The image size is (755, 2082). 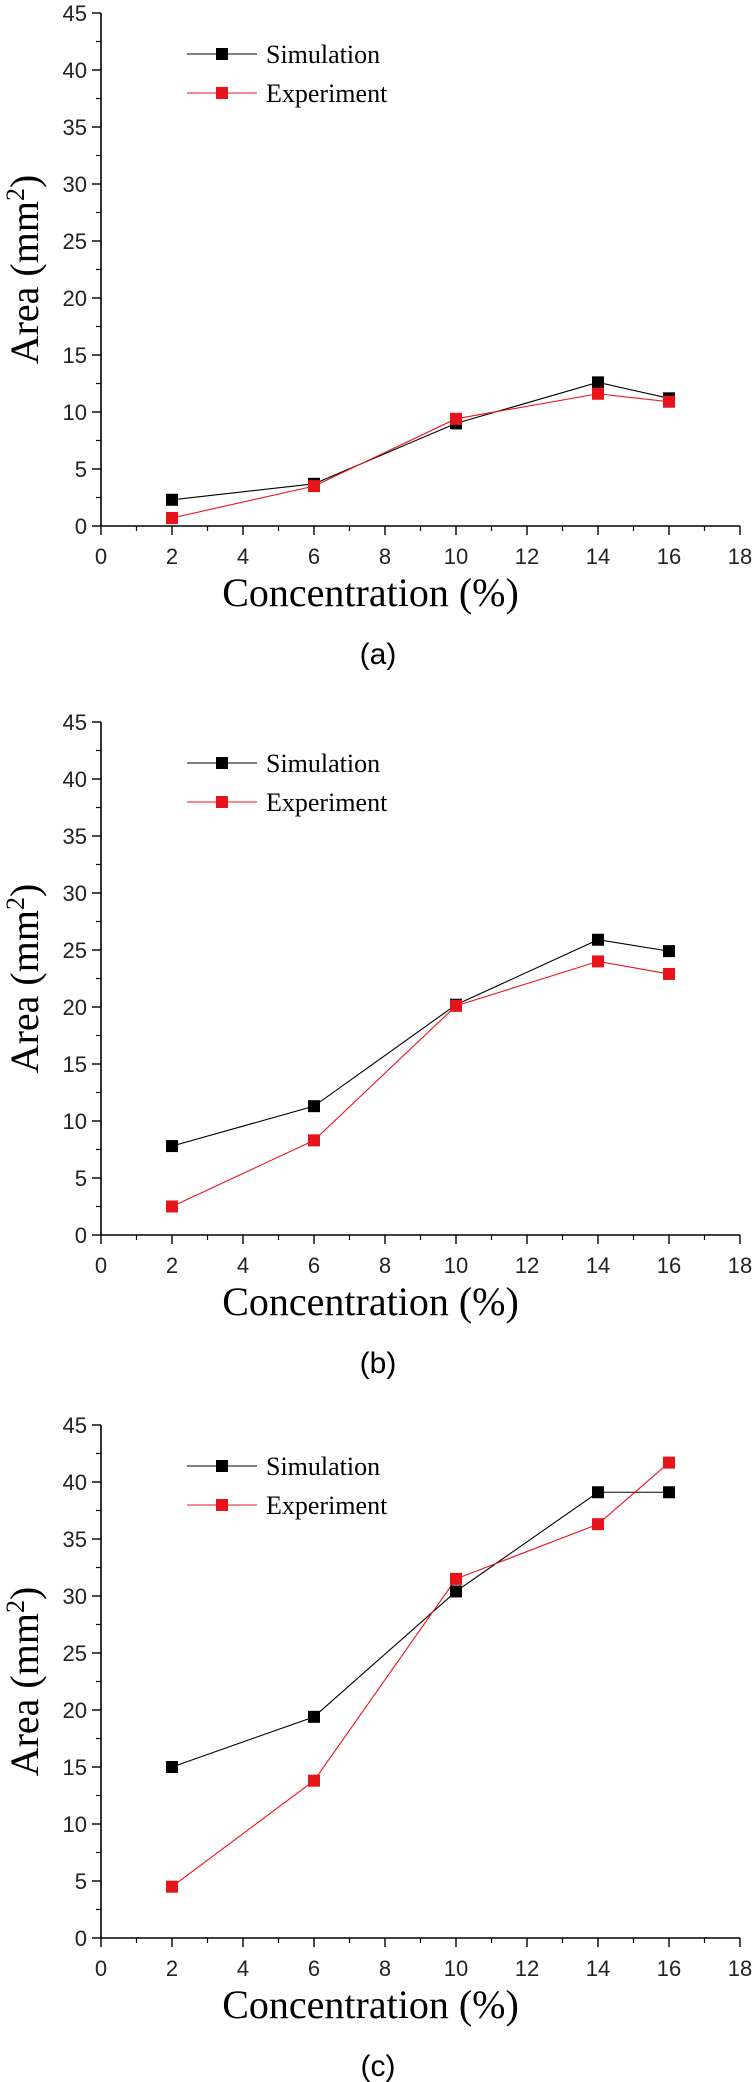 I want to click on x-tick-label: 8, so click(x=385, y=1265).